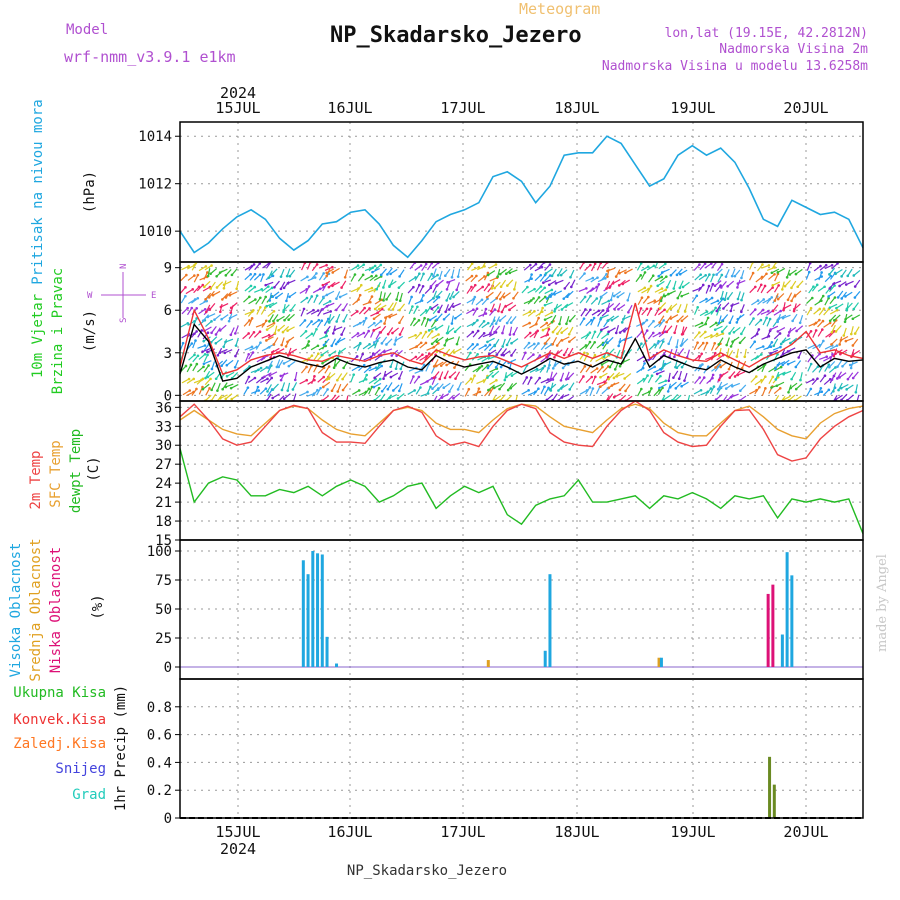  What do you see at coordinates (521, 491) in the screenshot?
I see `dewpoint-line` at bounding box center [521, 491].